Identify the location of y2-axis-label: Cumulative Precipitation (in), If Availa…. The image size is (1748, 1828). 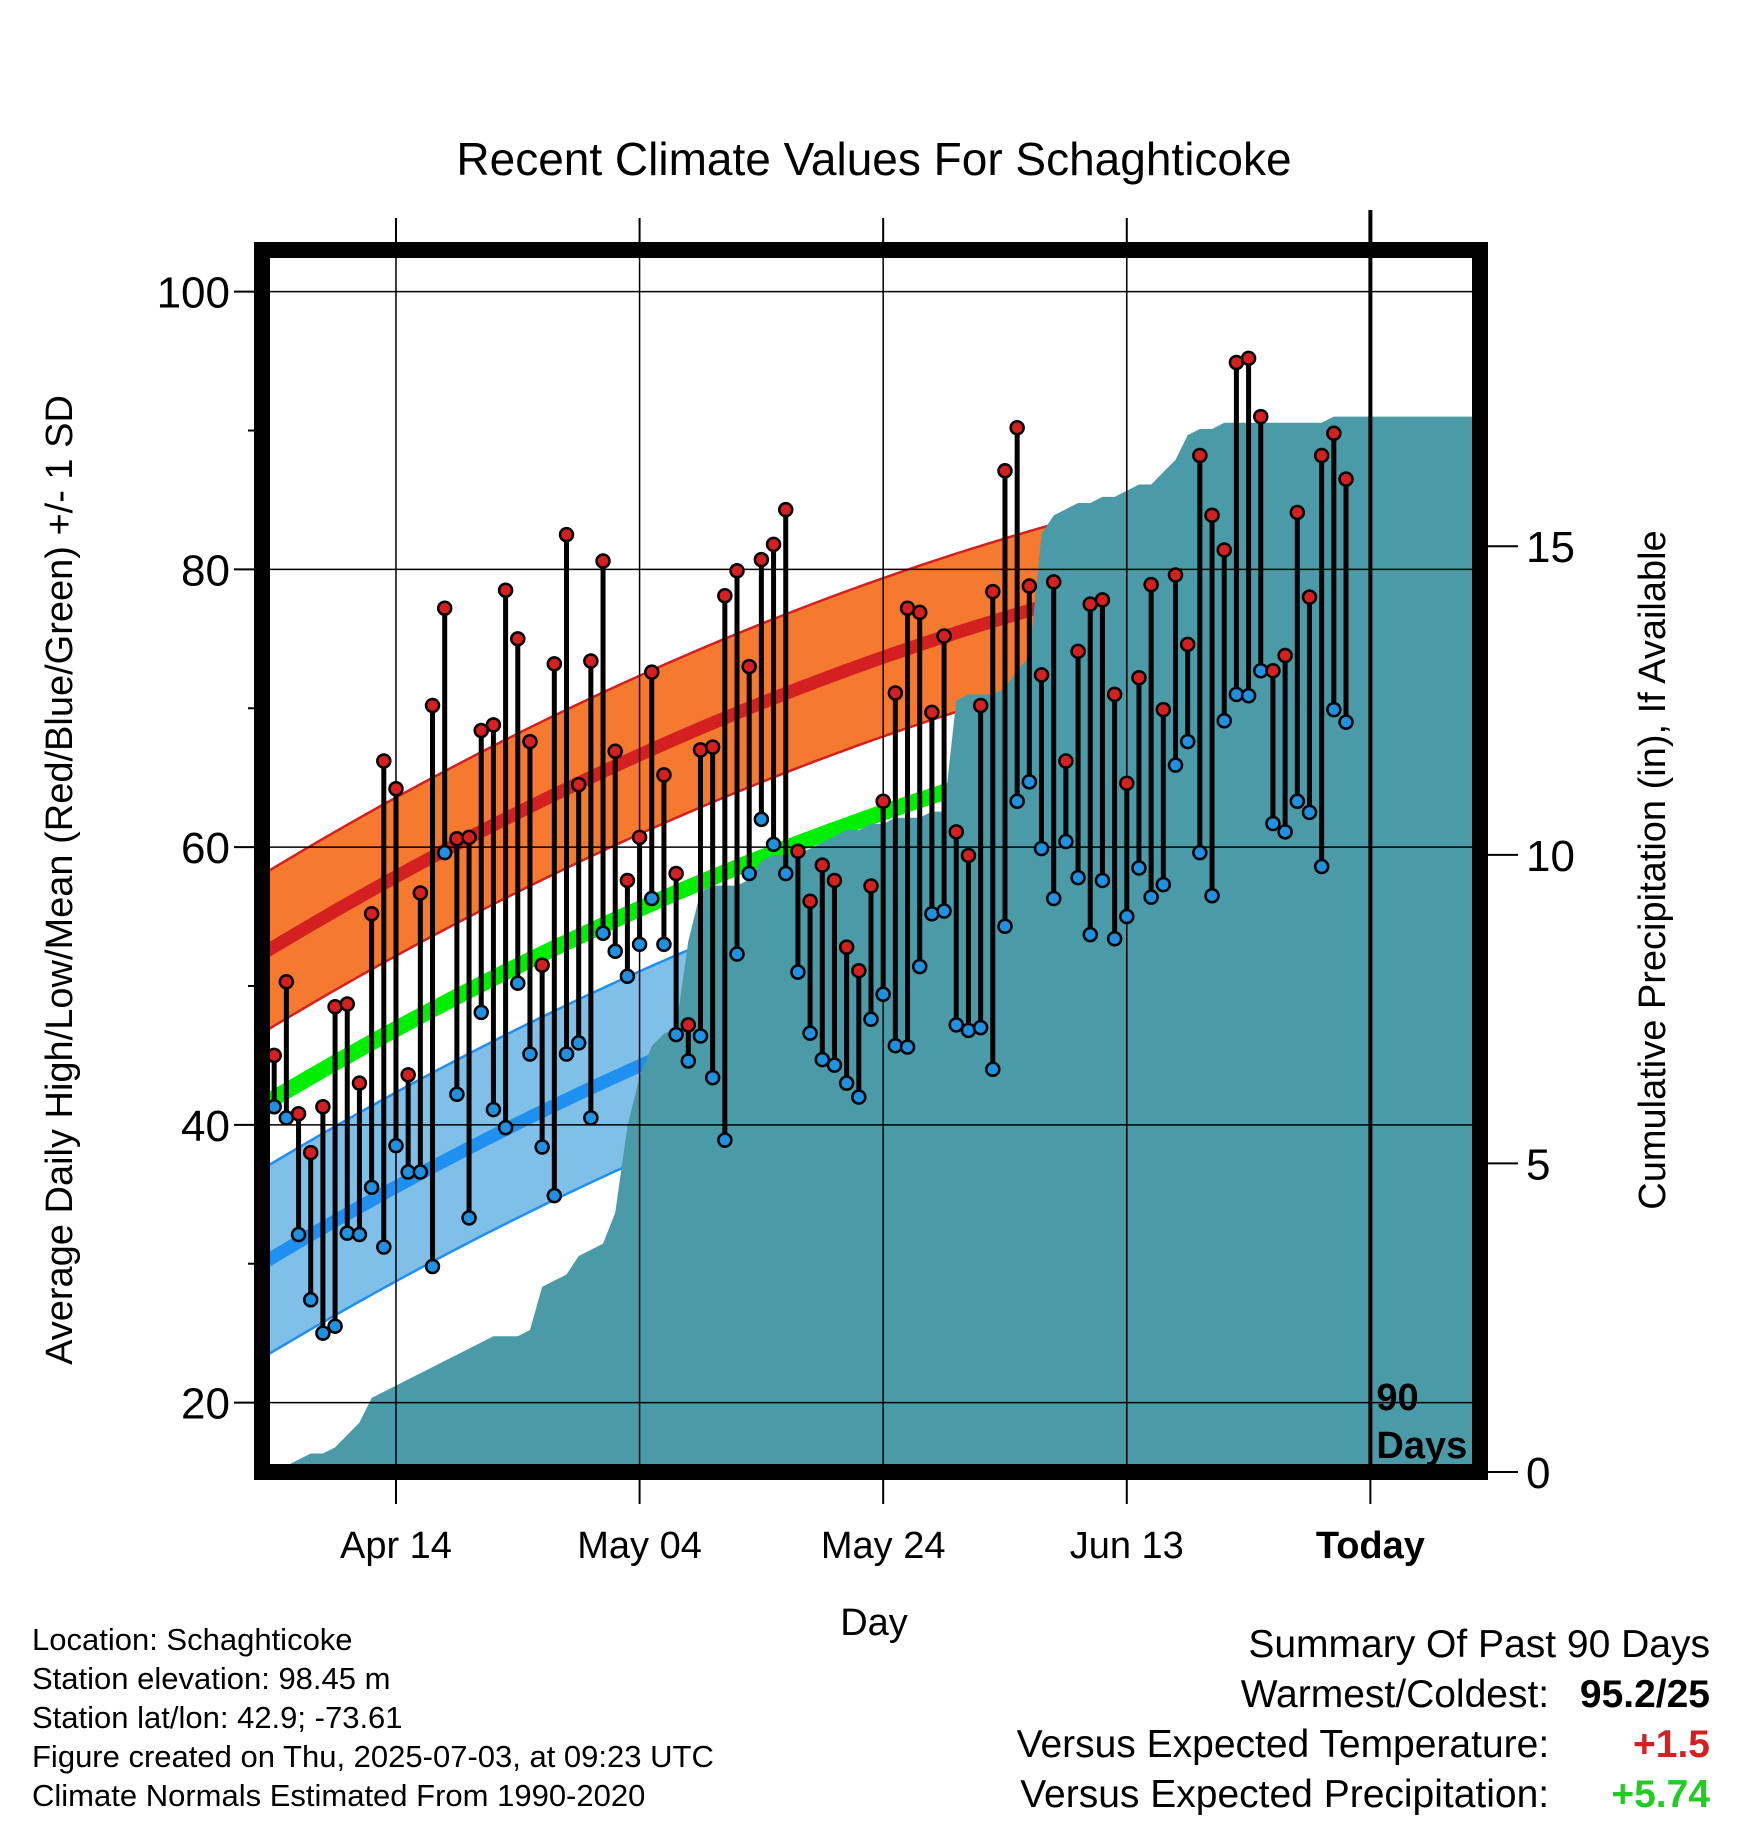
(1653, 869).